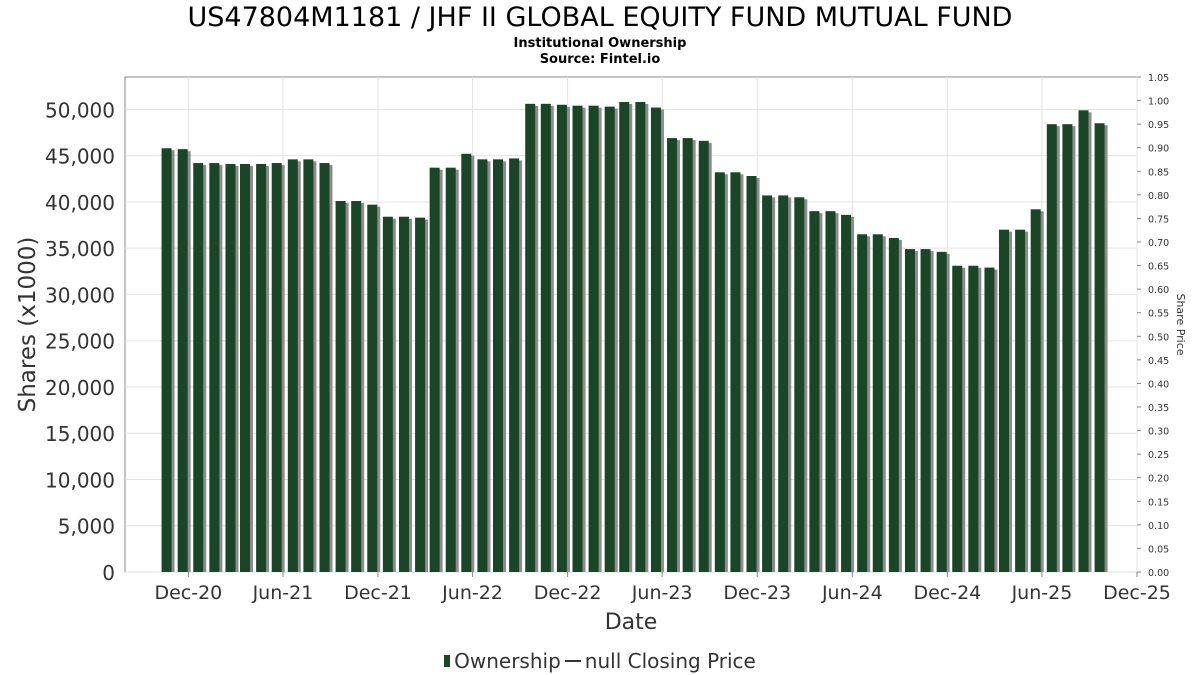 Image resolution: width=1200 pixels, height=675 pixels. I want to click on y2-tick-label: 0.95, so click(1158, 125).